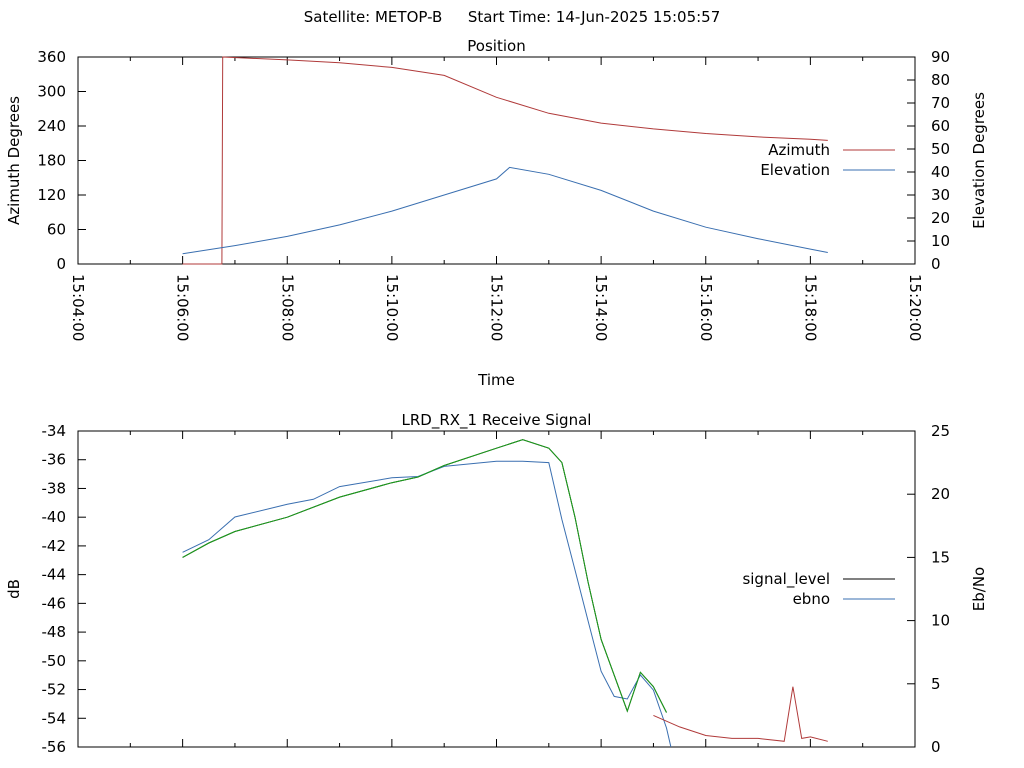 The height and width of the screenshot is (768, 1024). What do you see at coordinates (940, 57) in the screenshot?
I see `y2-tick-label: 90` at bounding box center [940, 57].